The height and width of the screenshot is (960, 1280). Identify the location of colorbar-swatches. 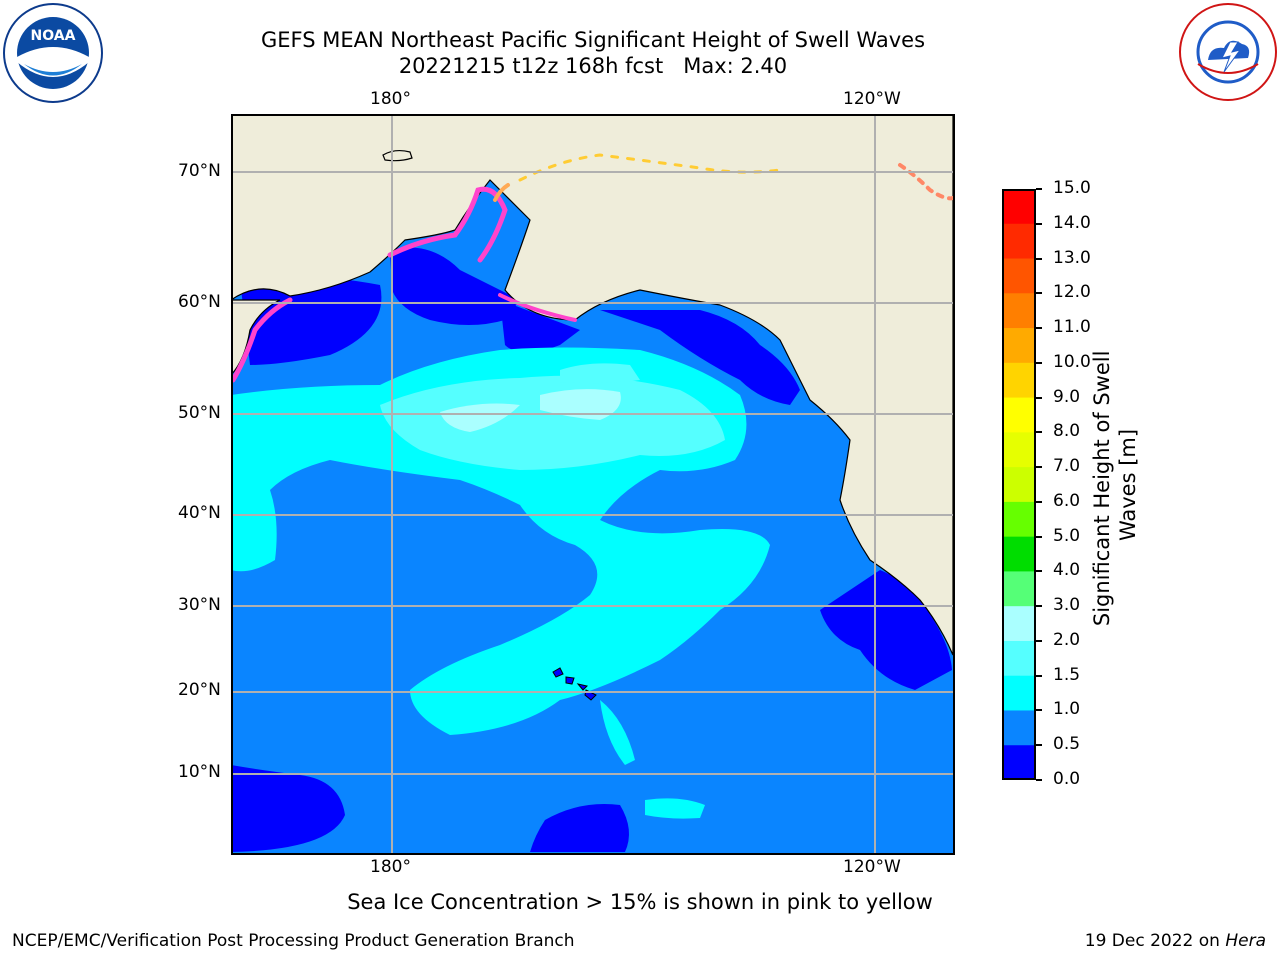
(1019, 484).